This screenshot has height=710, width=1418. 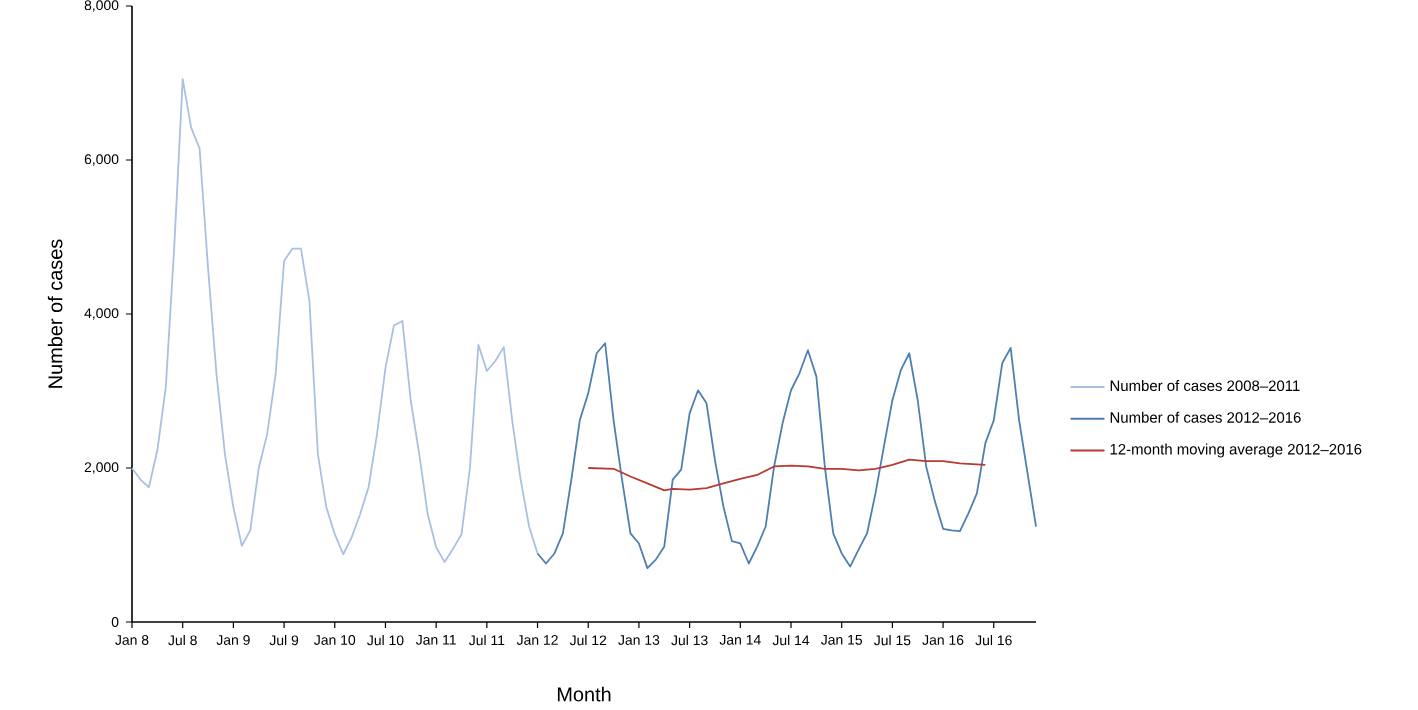 What do you see at coordinates (55, 313) in the screenshot?
I see `y-axis-title: Number of cases` at bounding box center [55, 313].